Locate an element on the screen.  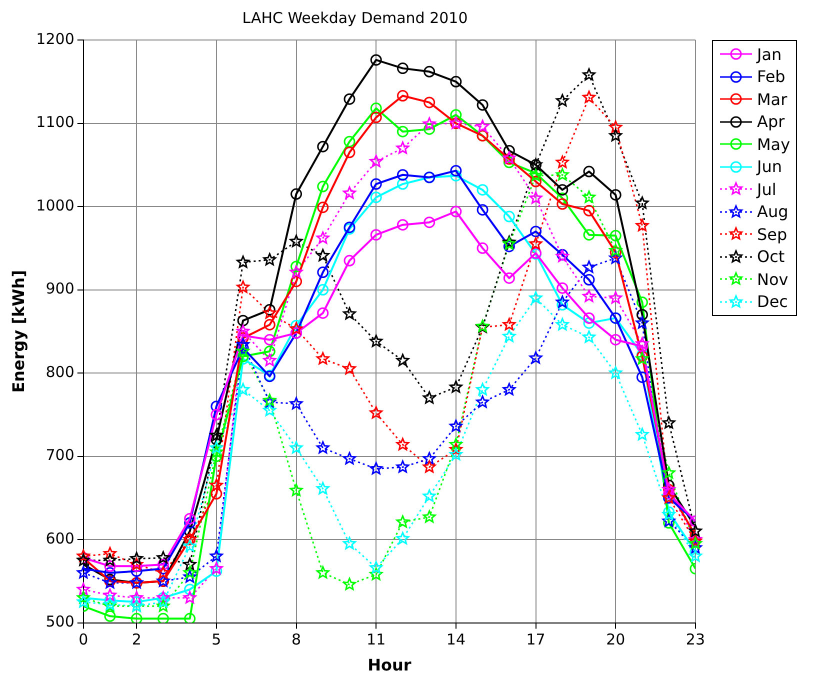
y-tick-label: 800 is located at coordinates (60, 371).